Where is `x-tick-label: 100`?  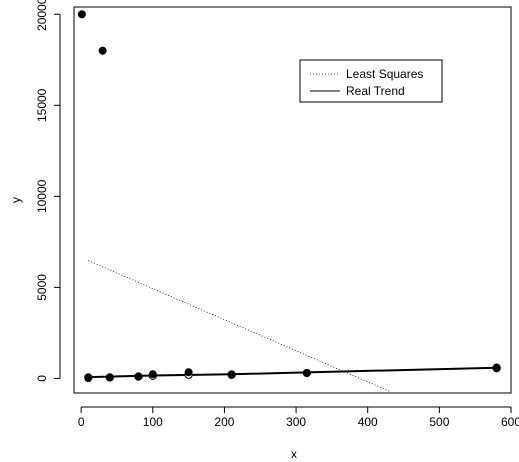
x-tick-label: 100 is located at coordinates (153, 422).